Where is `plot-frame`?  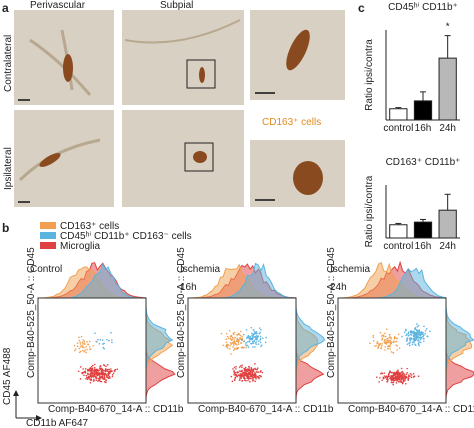
plot-frame is located at coordinates (242, 350).